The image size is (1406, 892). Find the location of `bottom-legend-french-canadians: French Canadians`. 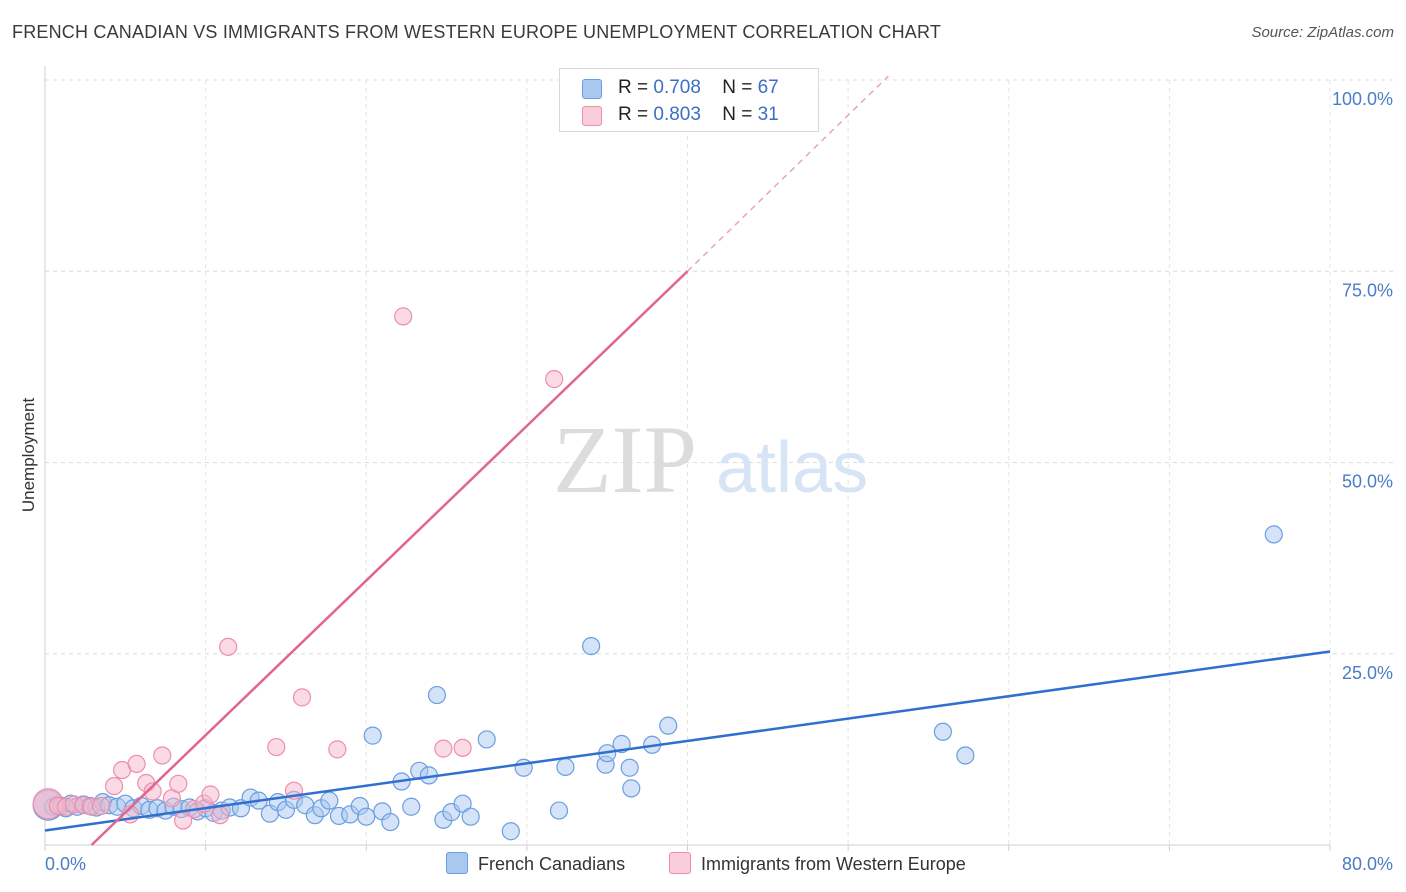

bottom-legend-french-canadians: French Canadians is located at coordinates (535, 863).